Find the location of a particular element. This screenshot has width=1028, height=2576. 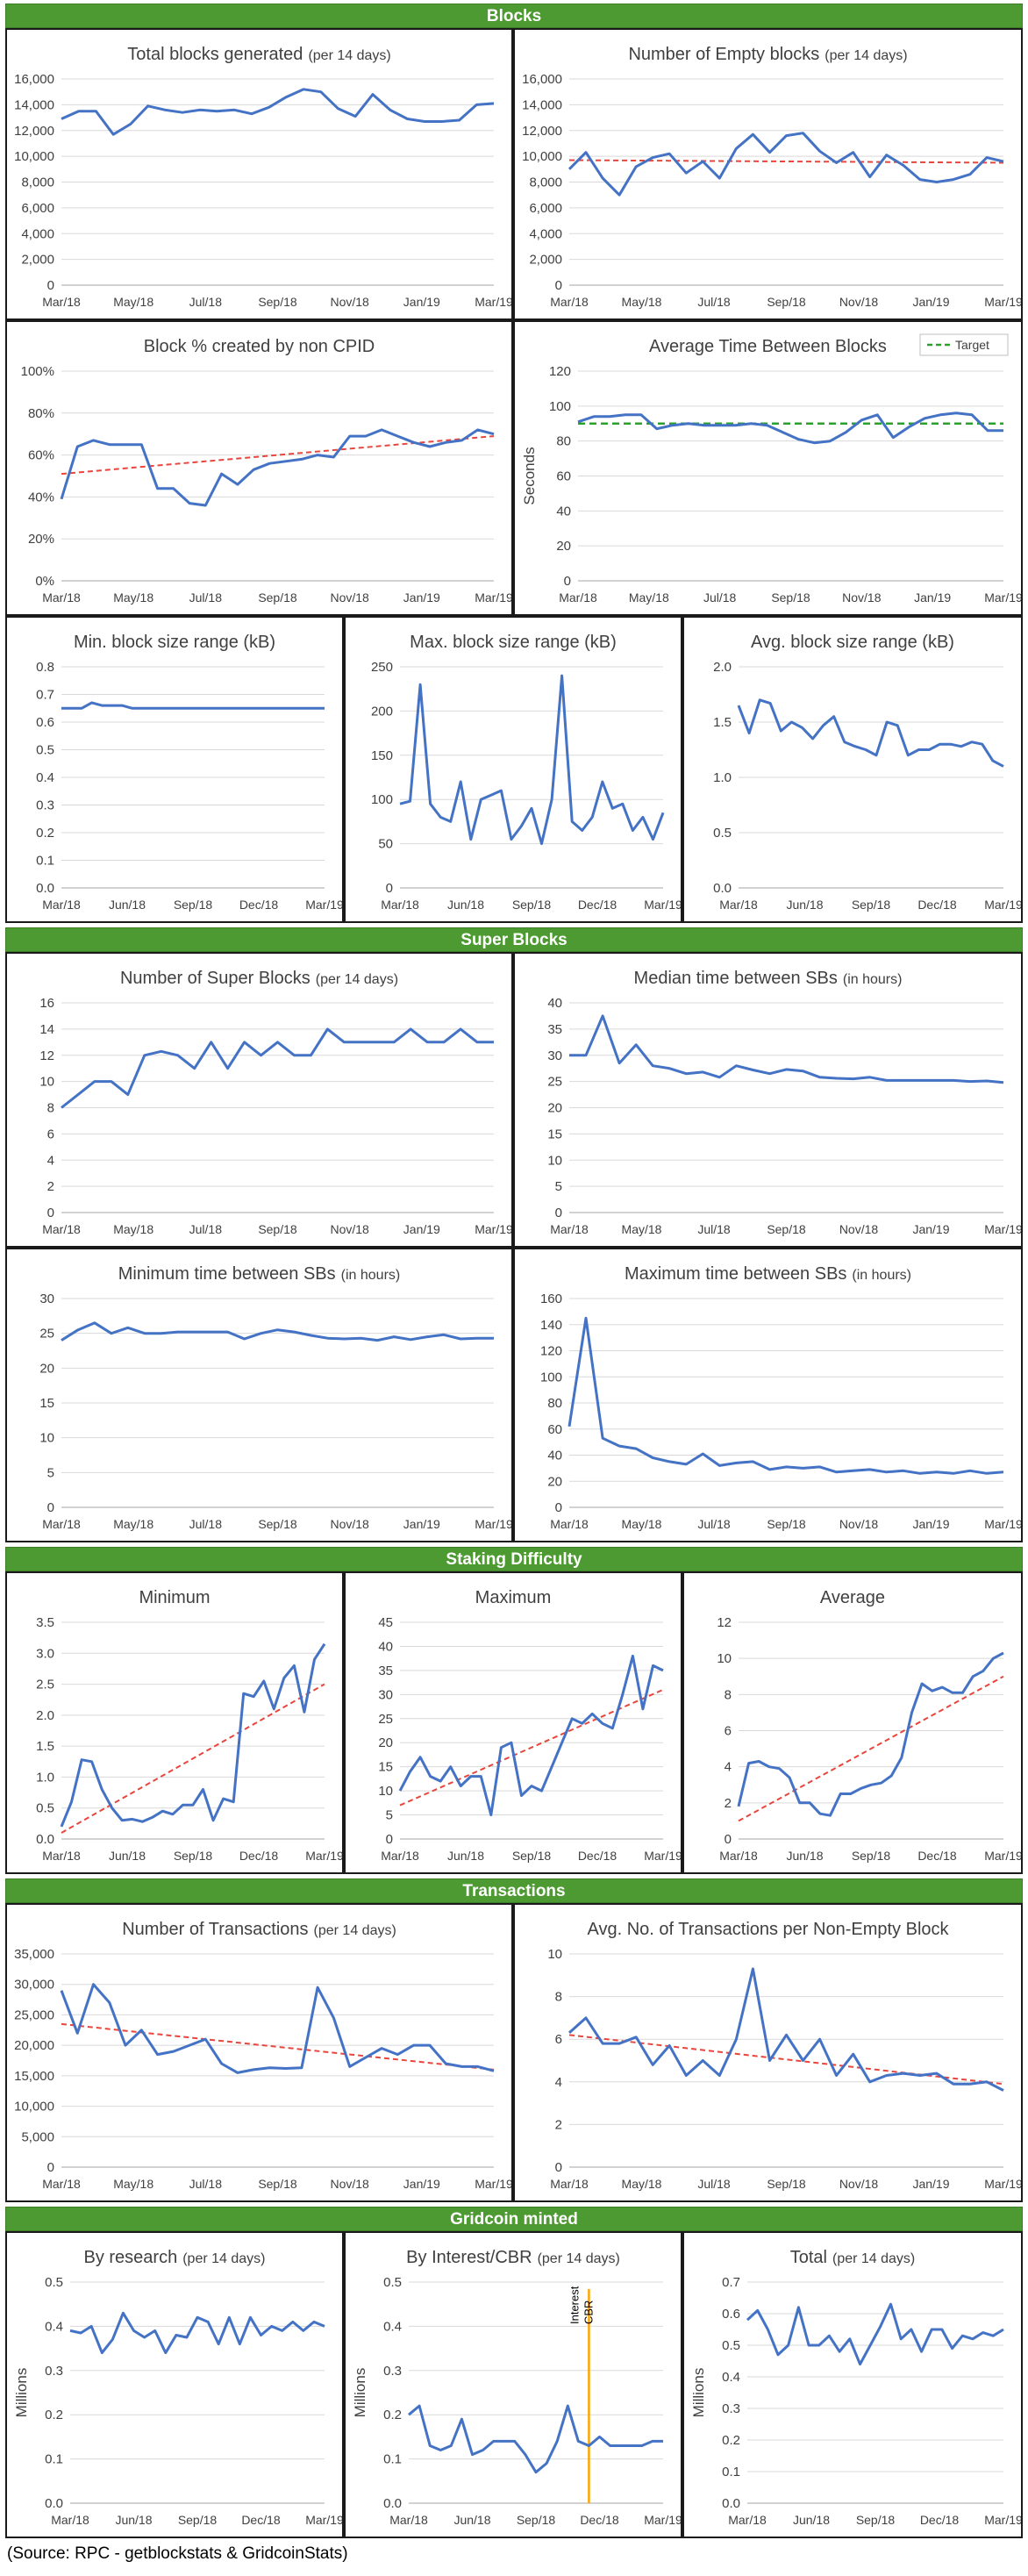

y-tick-label: 25 is located at coordinates (385, 1719).